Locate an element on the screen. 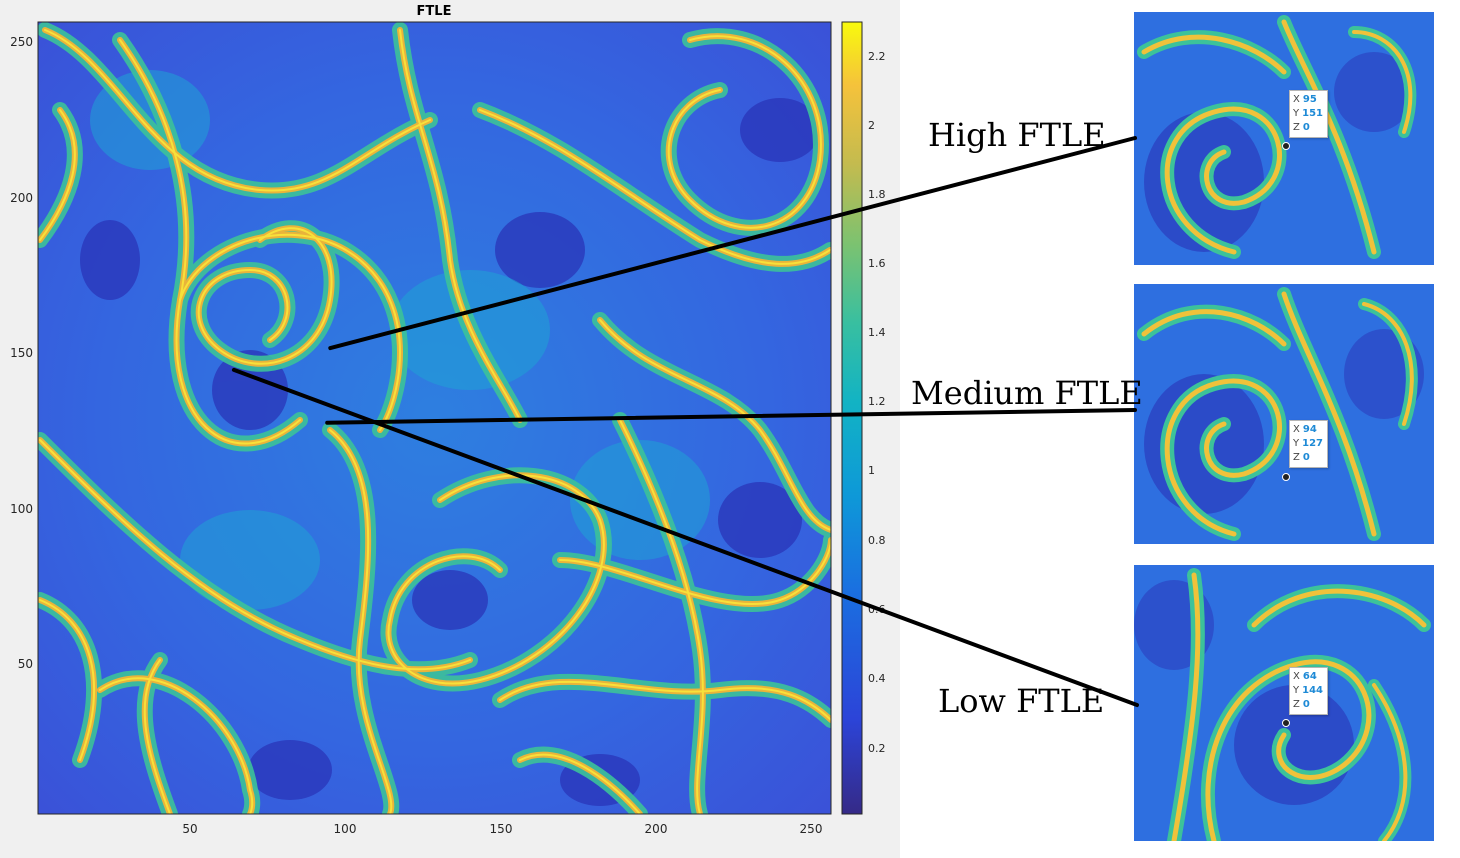 This screenshot has width=1460, height=858. x-tick-label: 250 is located at coordinates (811, 829).